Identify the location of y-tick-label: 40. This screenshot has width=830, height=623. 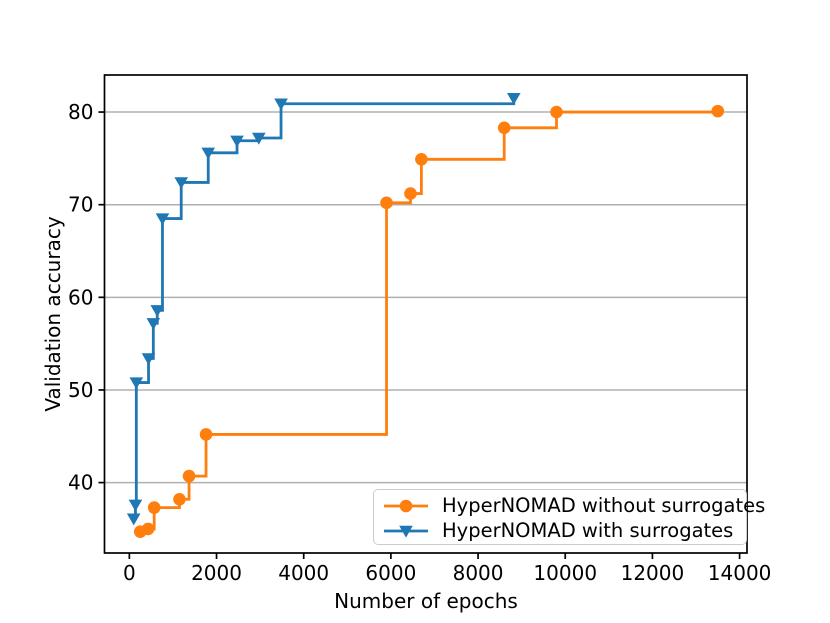
(80, 483).